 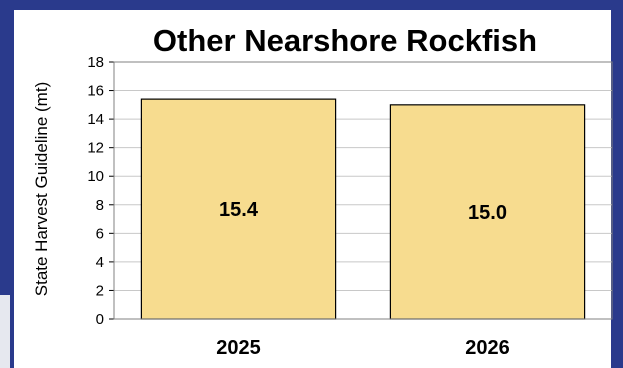 What do you see at coordinates (100, 262) in the screenshot?
I see `y-tick-label: 4` at bounding box center [100, 262].